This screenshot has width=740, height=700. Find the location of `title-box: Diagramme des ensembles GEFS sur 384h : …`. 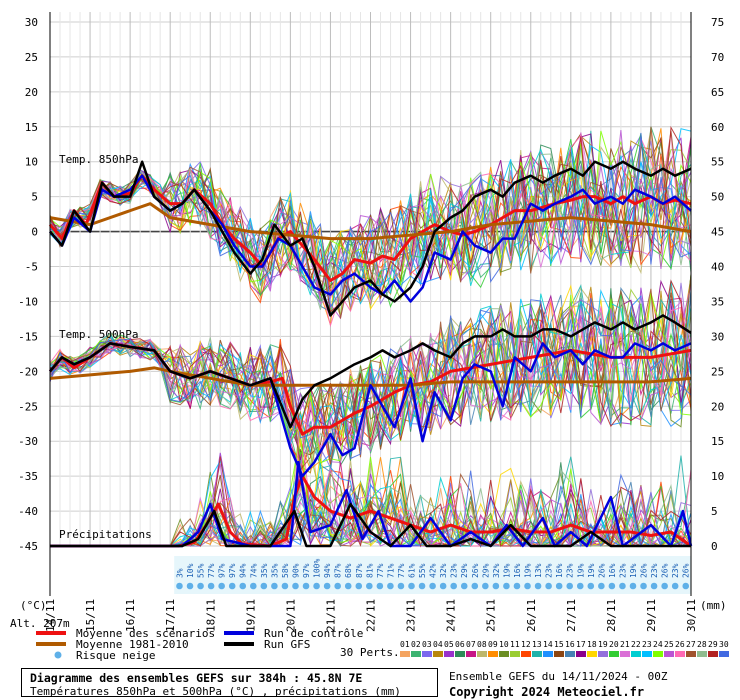

title-box: Diagramme des ensembles GEFS sur 384h : … is located at coordinates (229, 683).